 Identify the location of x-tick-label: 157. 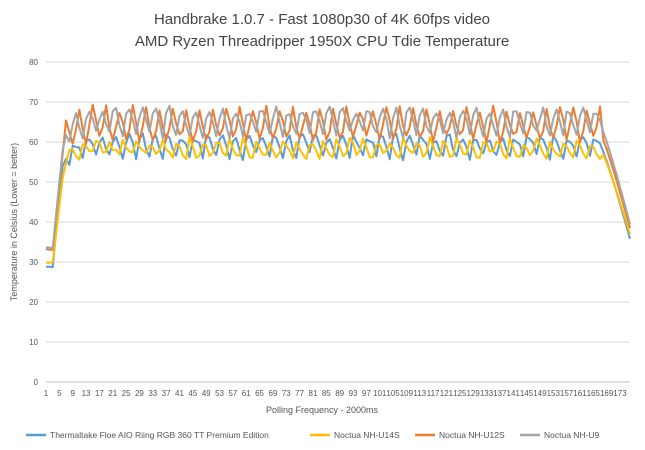
(567, 393).